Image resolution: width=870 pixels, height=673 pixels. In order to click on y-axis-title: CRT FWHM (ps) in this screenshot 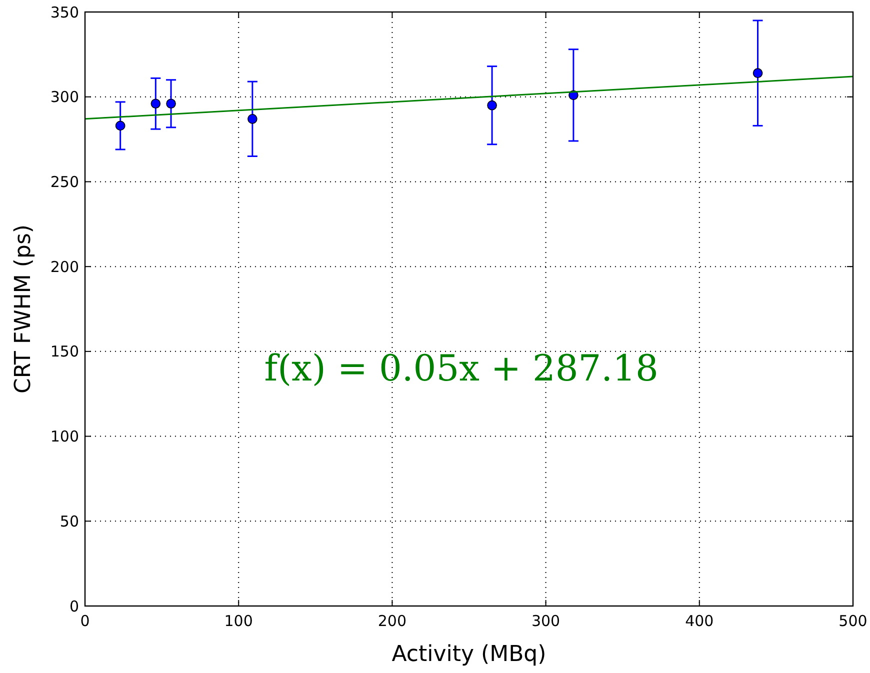, I will do `click(23, 309)`.